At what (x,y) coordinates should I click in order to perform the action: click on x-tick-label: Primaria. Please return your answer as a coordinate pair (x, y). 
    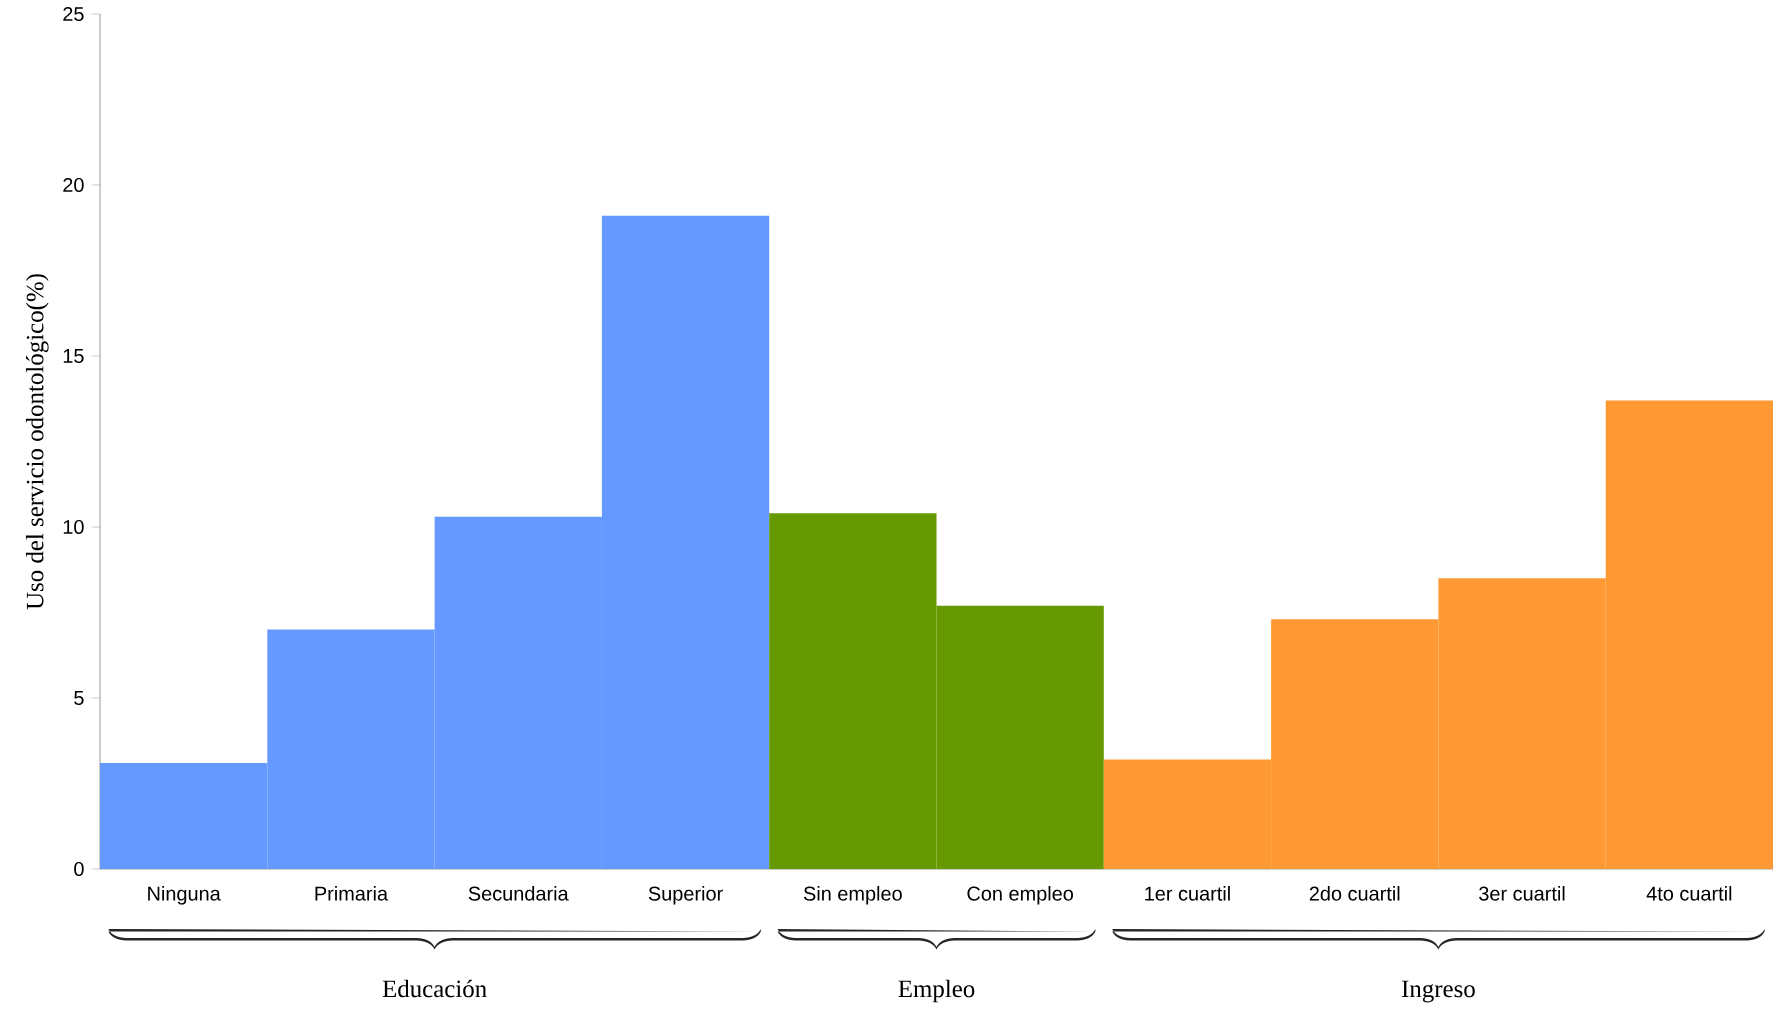
    Looking at the image, I should click on (352, 893).